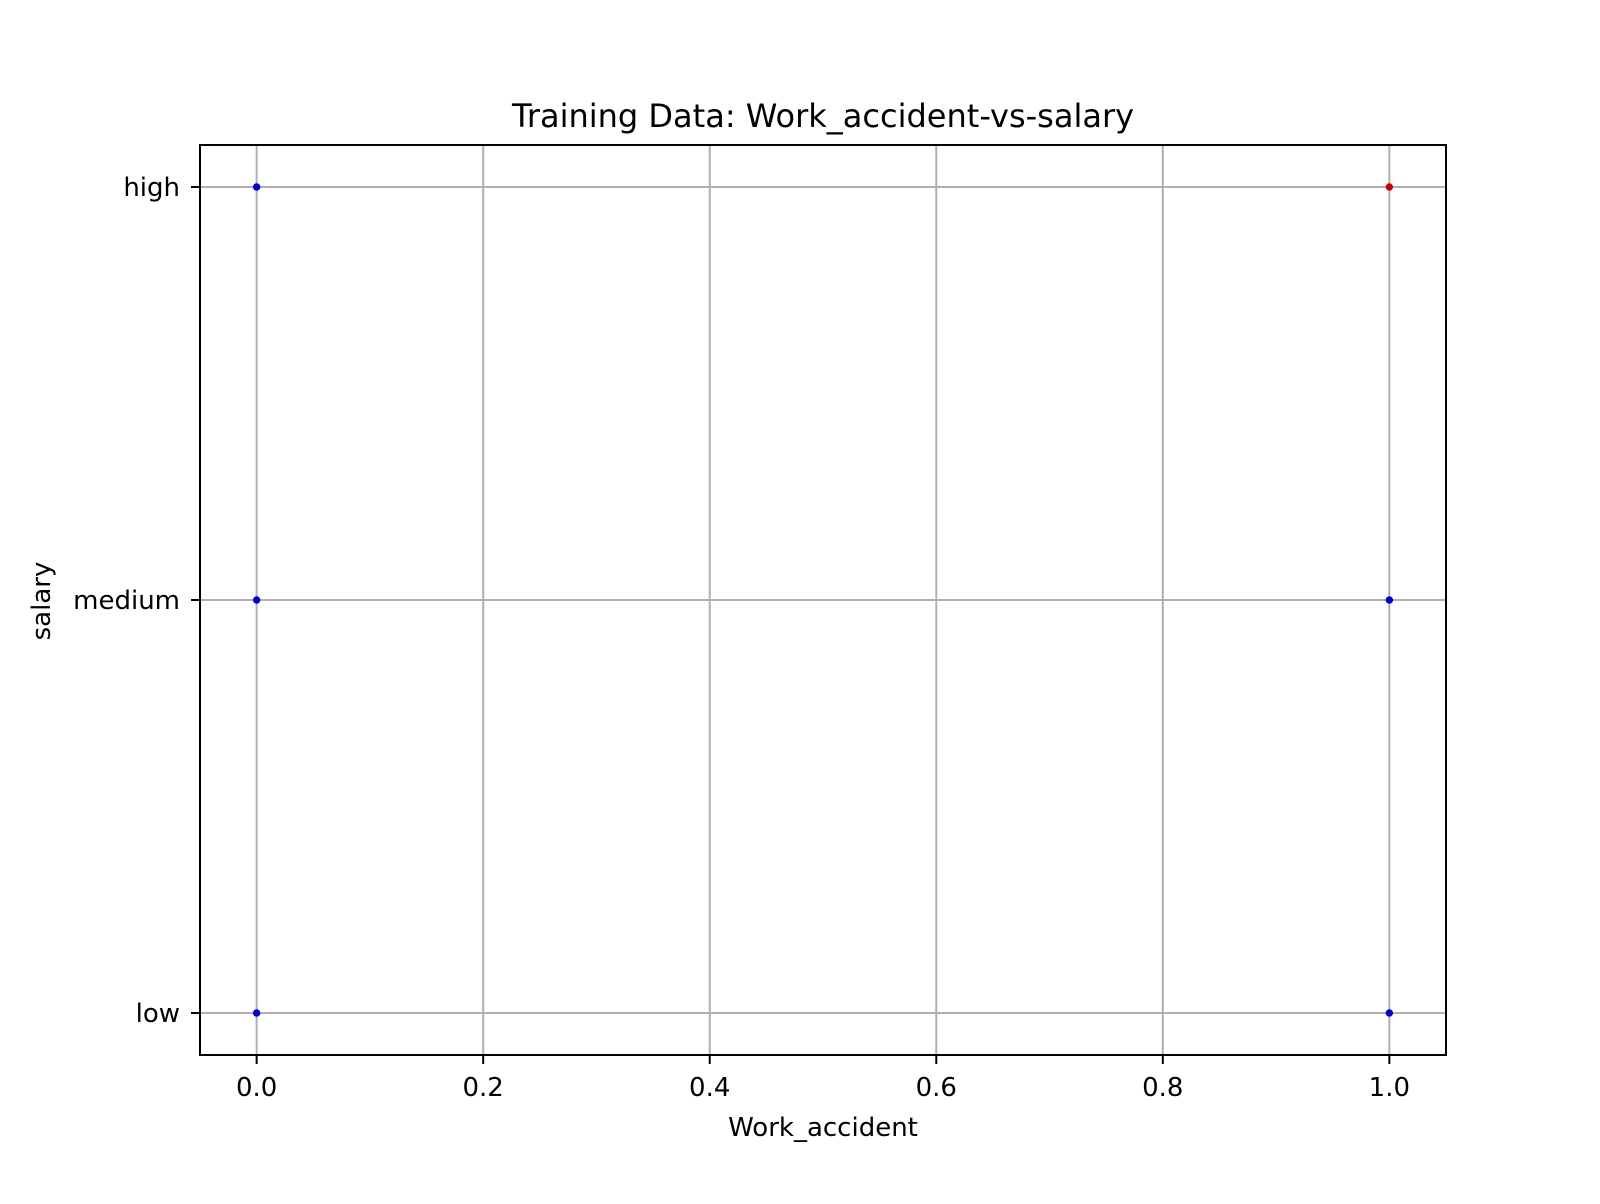 The height and width of the screenshot is (1204, 1600). I want to click on x-tick-label: 0.8, so click(1162, 1088).